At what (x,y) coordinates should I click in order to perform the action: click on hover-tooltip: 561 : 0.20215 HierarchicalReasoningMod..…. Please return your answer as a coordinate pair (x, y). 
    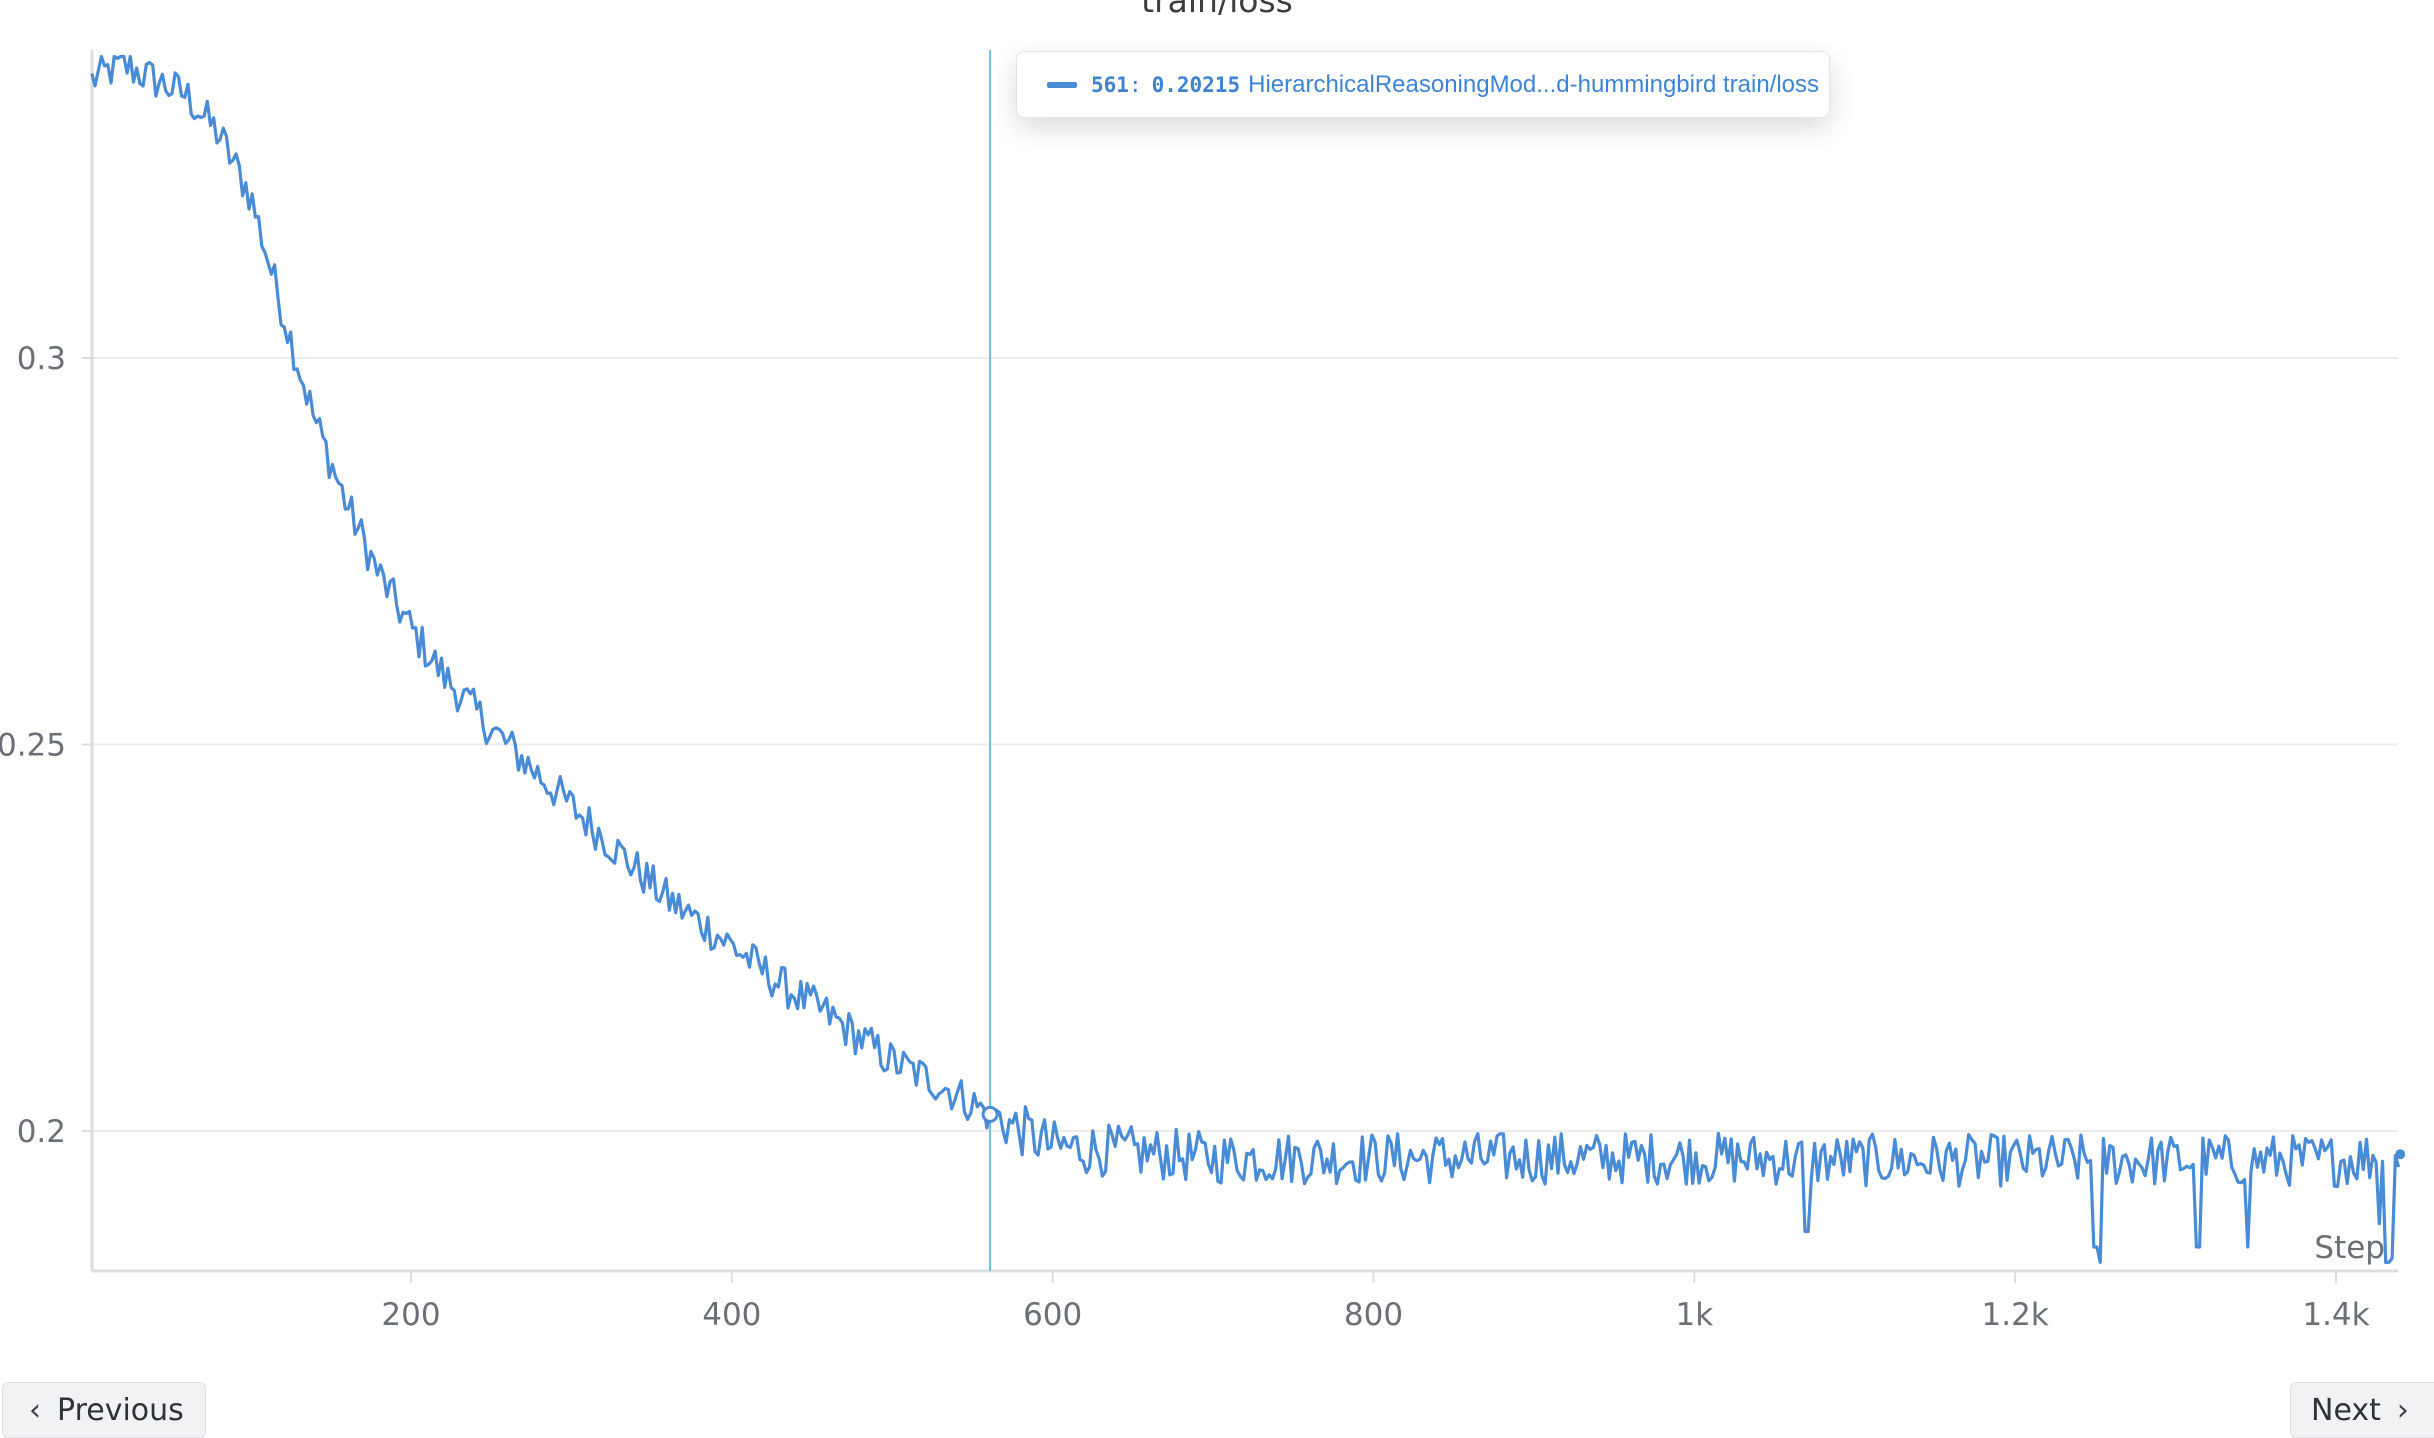
    Looking at the image, I should click on (1423, 84).